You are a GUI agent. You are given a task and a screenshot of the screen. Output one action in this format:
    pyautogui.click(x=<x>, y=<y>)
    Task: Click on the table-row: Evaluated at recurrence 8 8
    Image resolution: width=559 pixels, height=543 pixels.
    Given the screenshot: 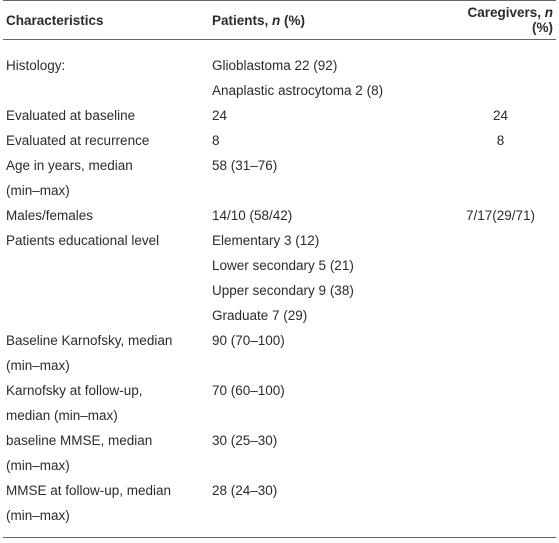 What is the action you would take?
    pyautogui.click(x=279, y=140)
    